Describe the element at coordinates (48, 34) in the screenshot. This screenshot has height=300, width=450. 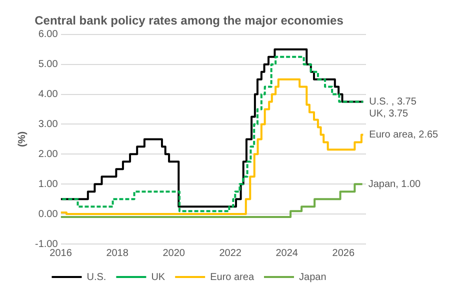
I see `y-tick-label: 6.00` at that location.